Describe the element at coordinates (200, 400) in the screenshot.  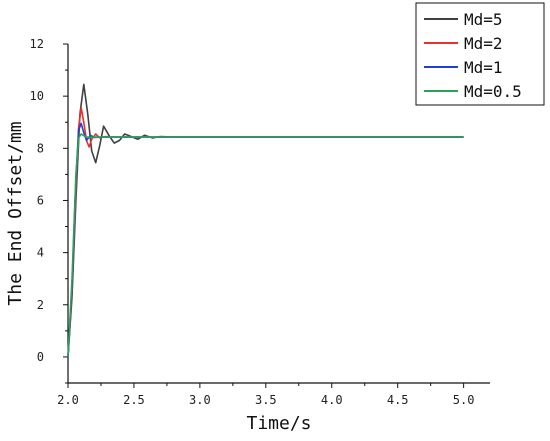
I see `x-tick-label: 3.0` at that location.